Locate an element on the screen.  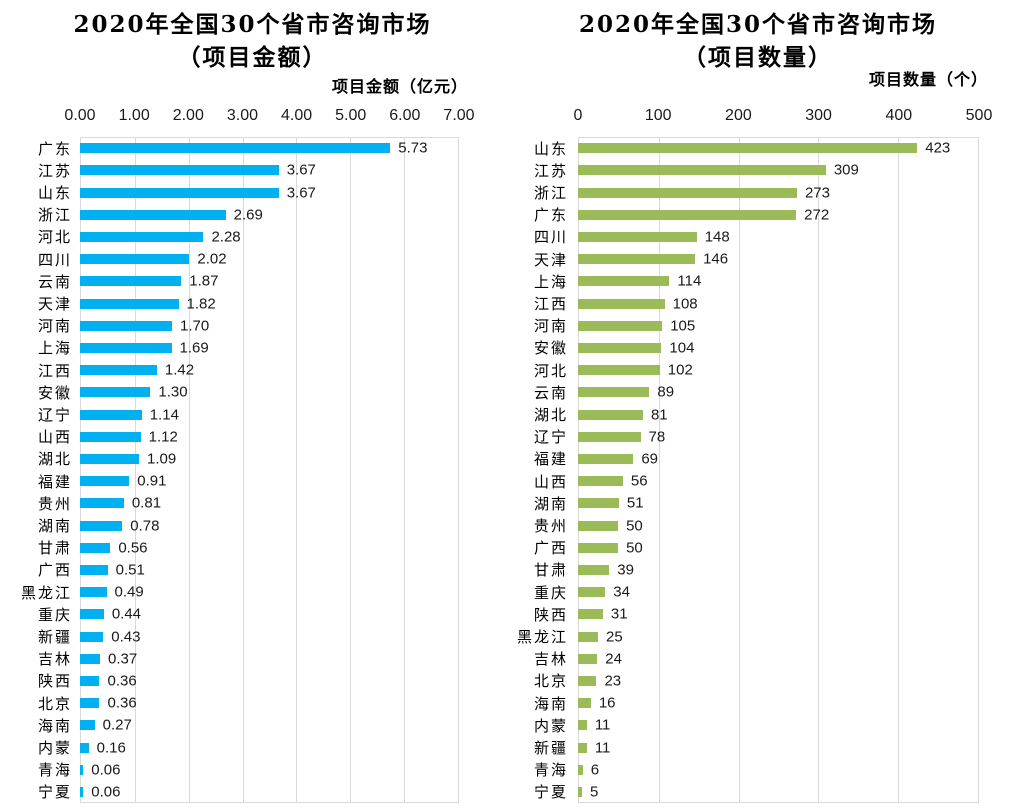
category-label: 河北 is located at coordinates (550, 370).